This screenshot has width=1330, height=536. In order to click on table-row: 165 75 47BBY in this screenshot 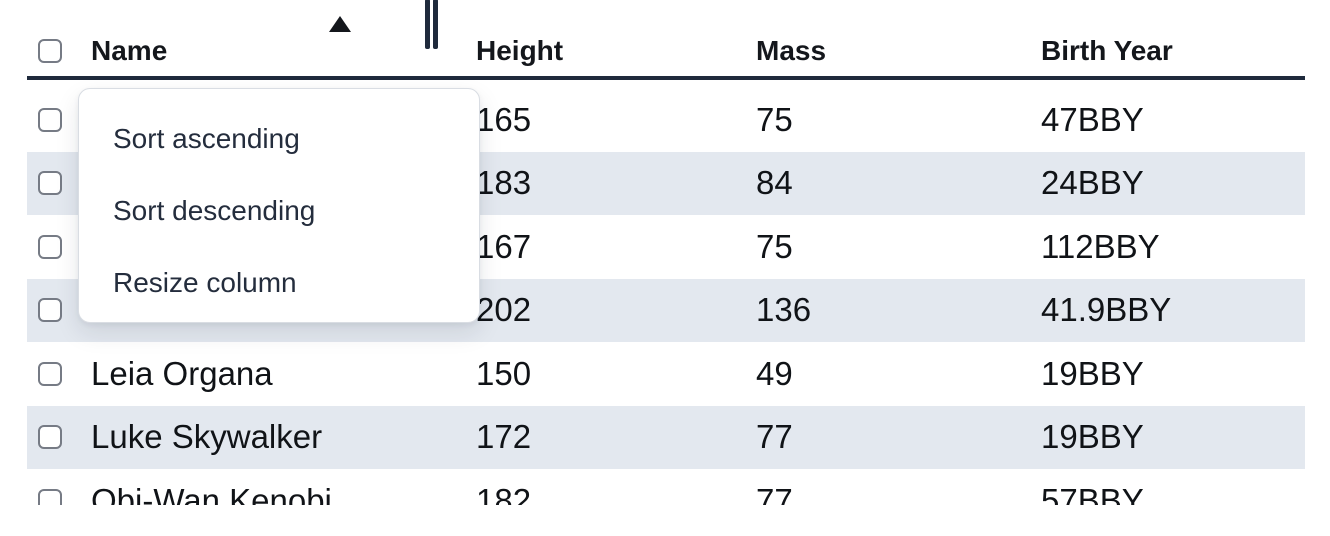, I will do `click(666, 120)`.